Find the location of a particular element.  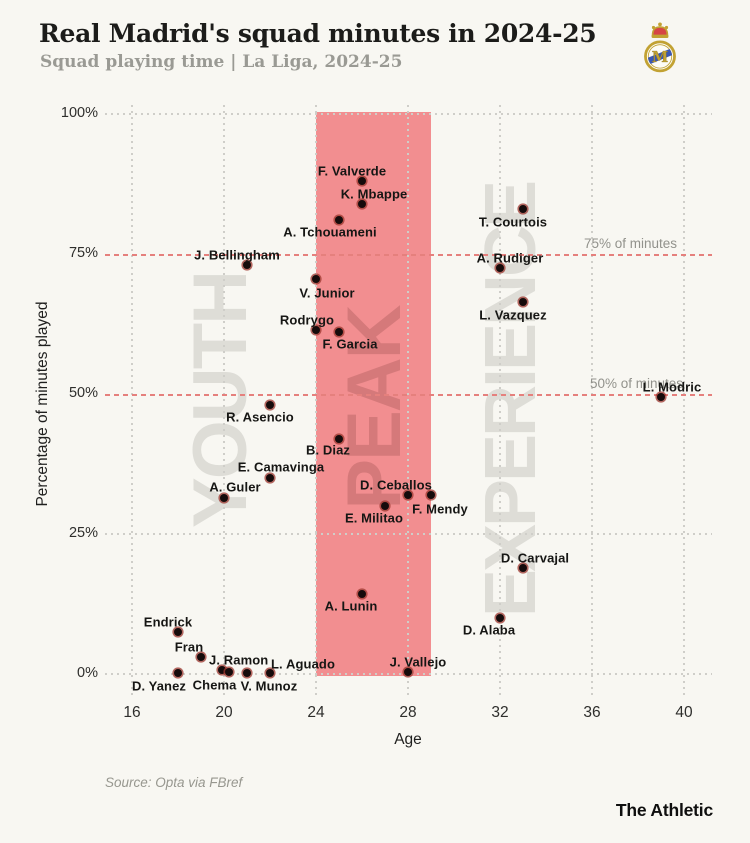

y-tick-label-100: 100% is located at coordinates (79, 113).